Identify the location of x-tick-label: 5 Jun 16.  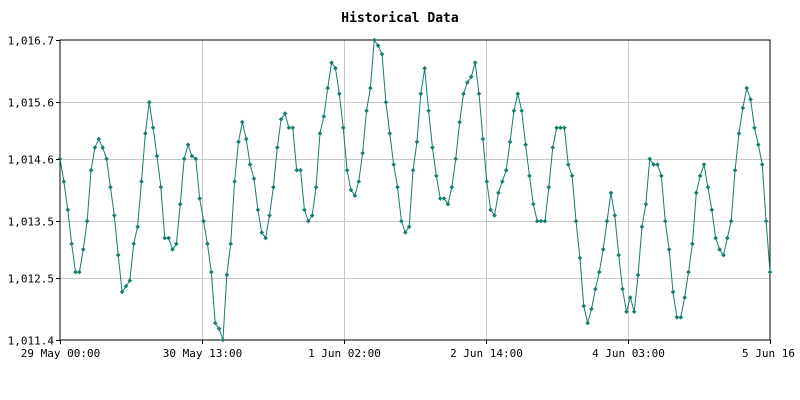
(768, 353).